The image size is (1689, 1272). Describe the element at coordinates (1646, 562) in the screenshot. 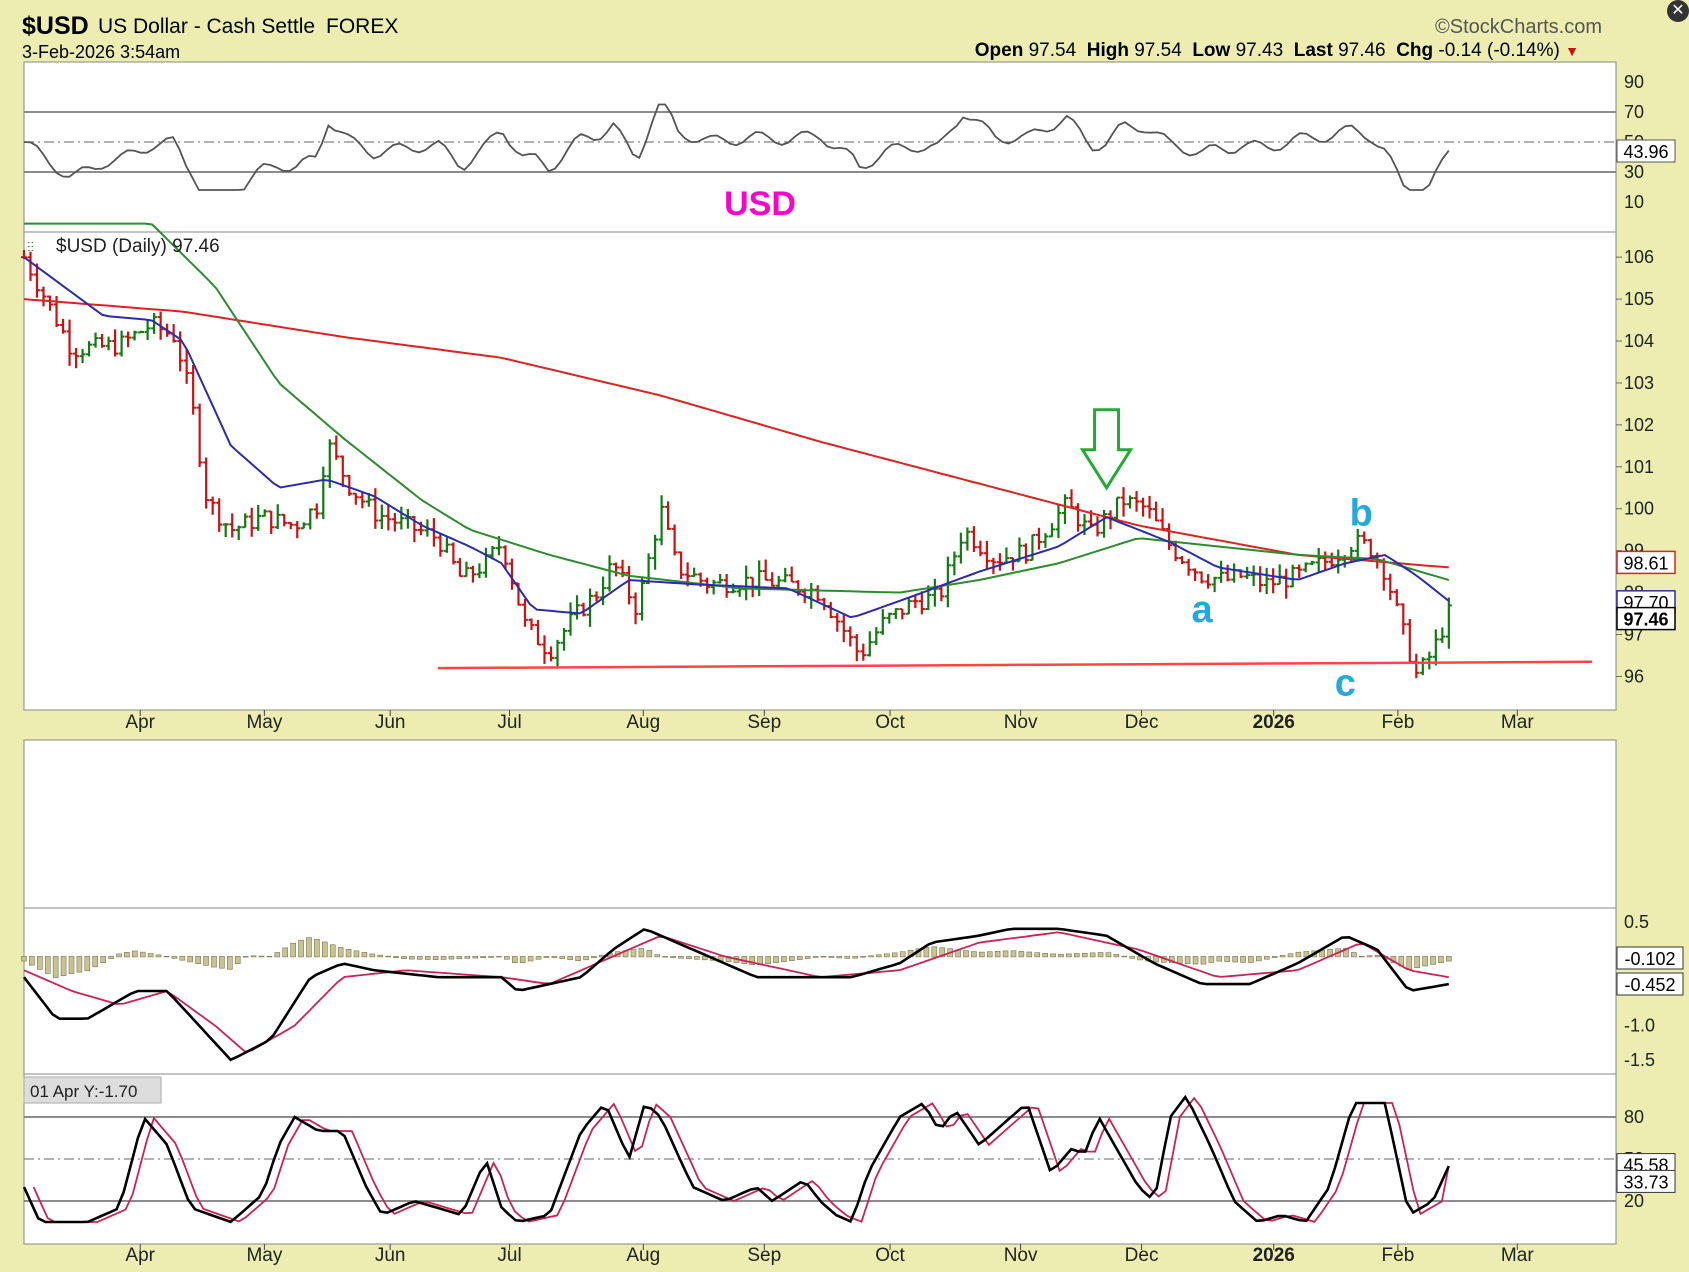

I see `sma-long-badge-box` at that location.